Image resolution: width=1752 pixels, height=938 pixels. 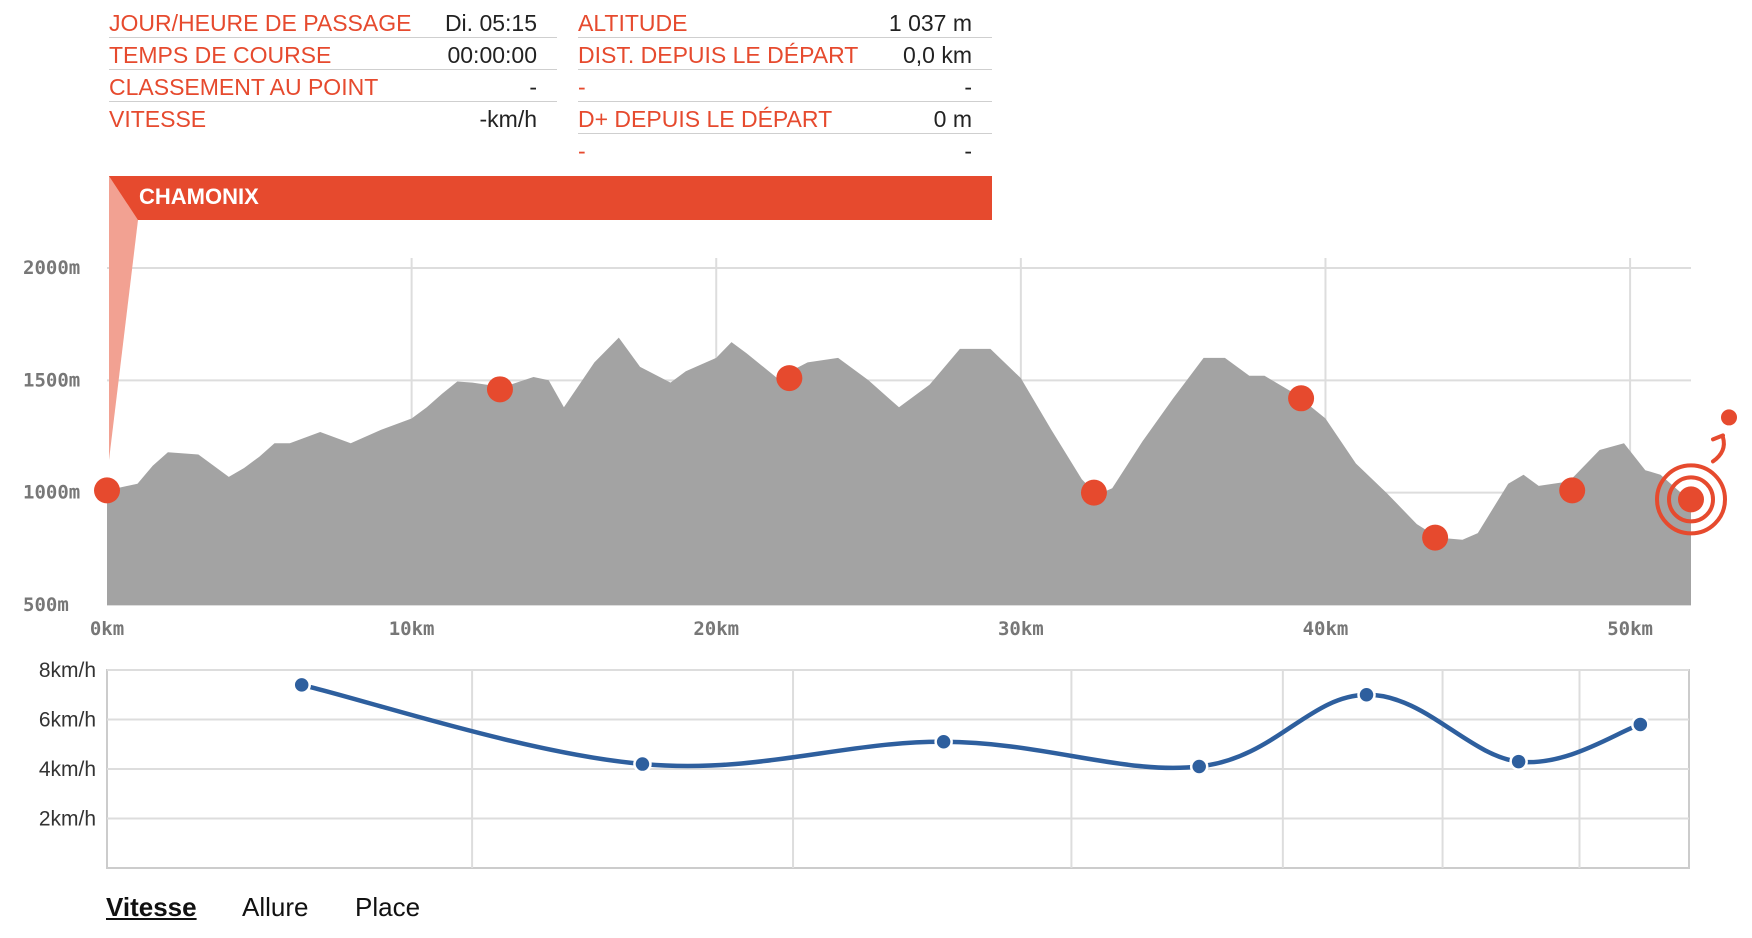 I want to click on elevation-y-tick-label: 1000m, so click(x=51, y=493).